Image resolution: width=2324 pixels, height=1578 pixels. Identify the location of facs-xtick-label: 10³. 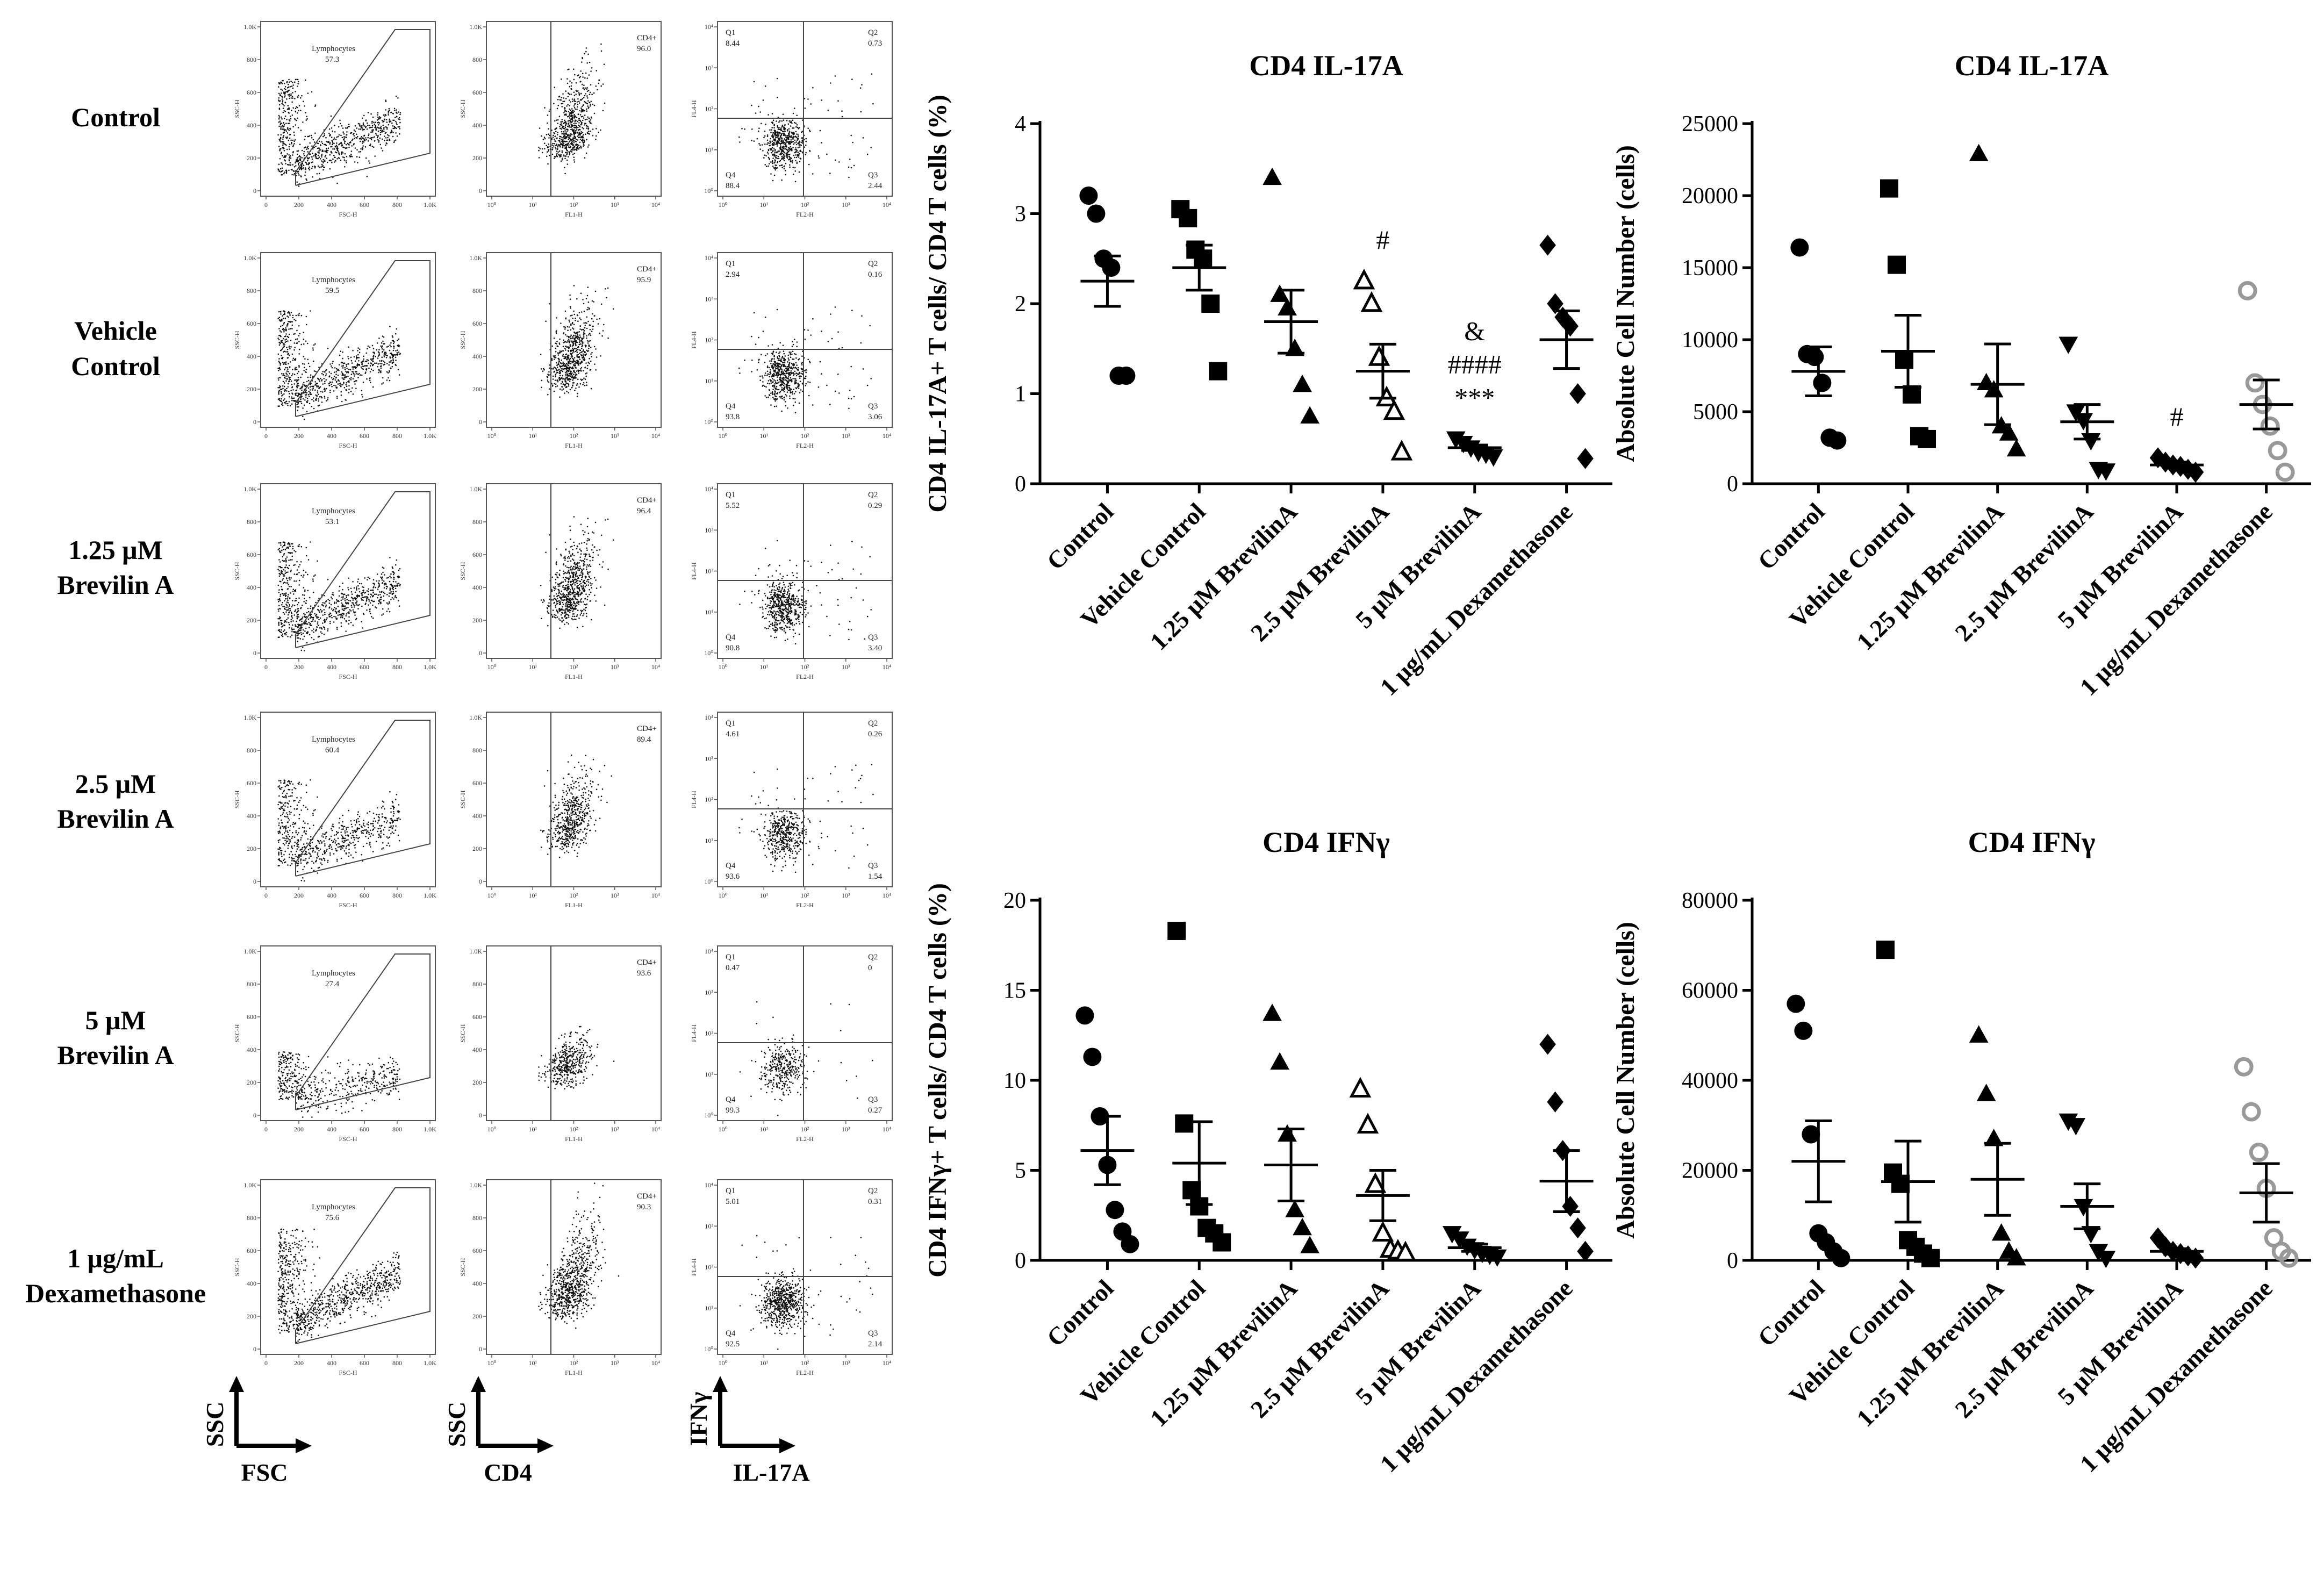
(615, 436).